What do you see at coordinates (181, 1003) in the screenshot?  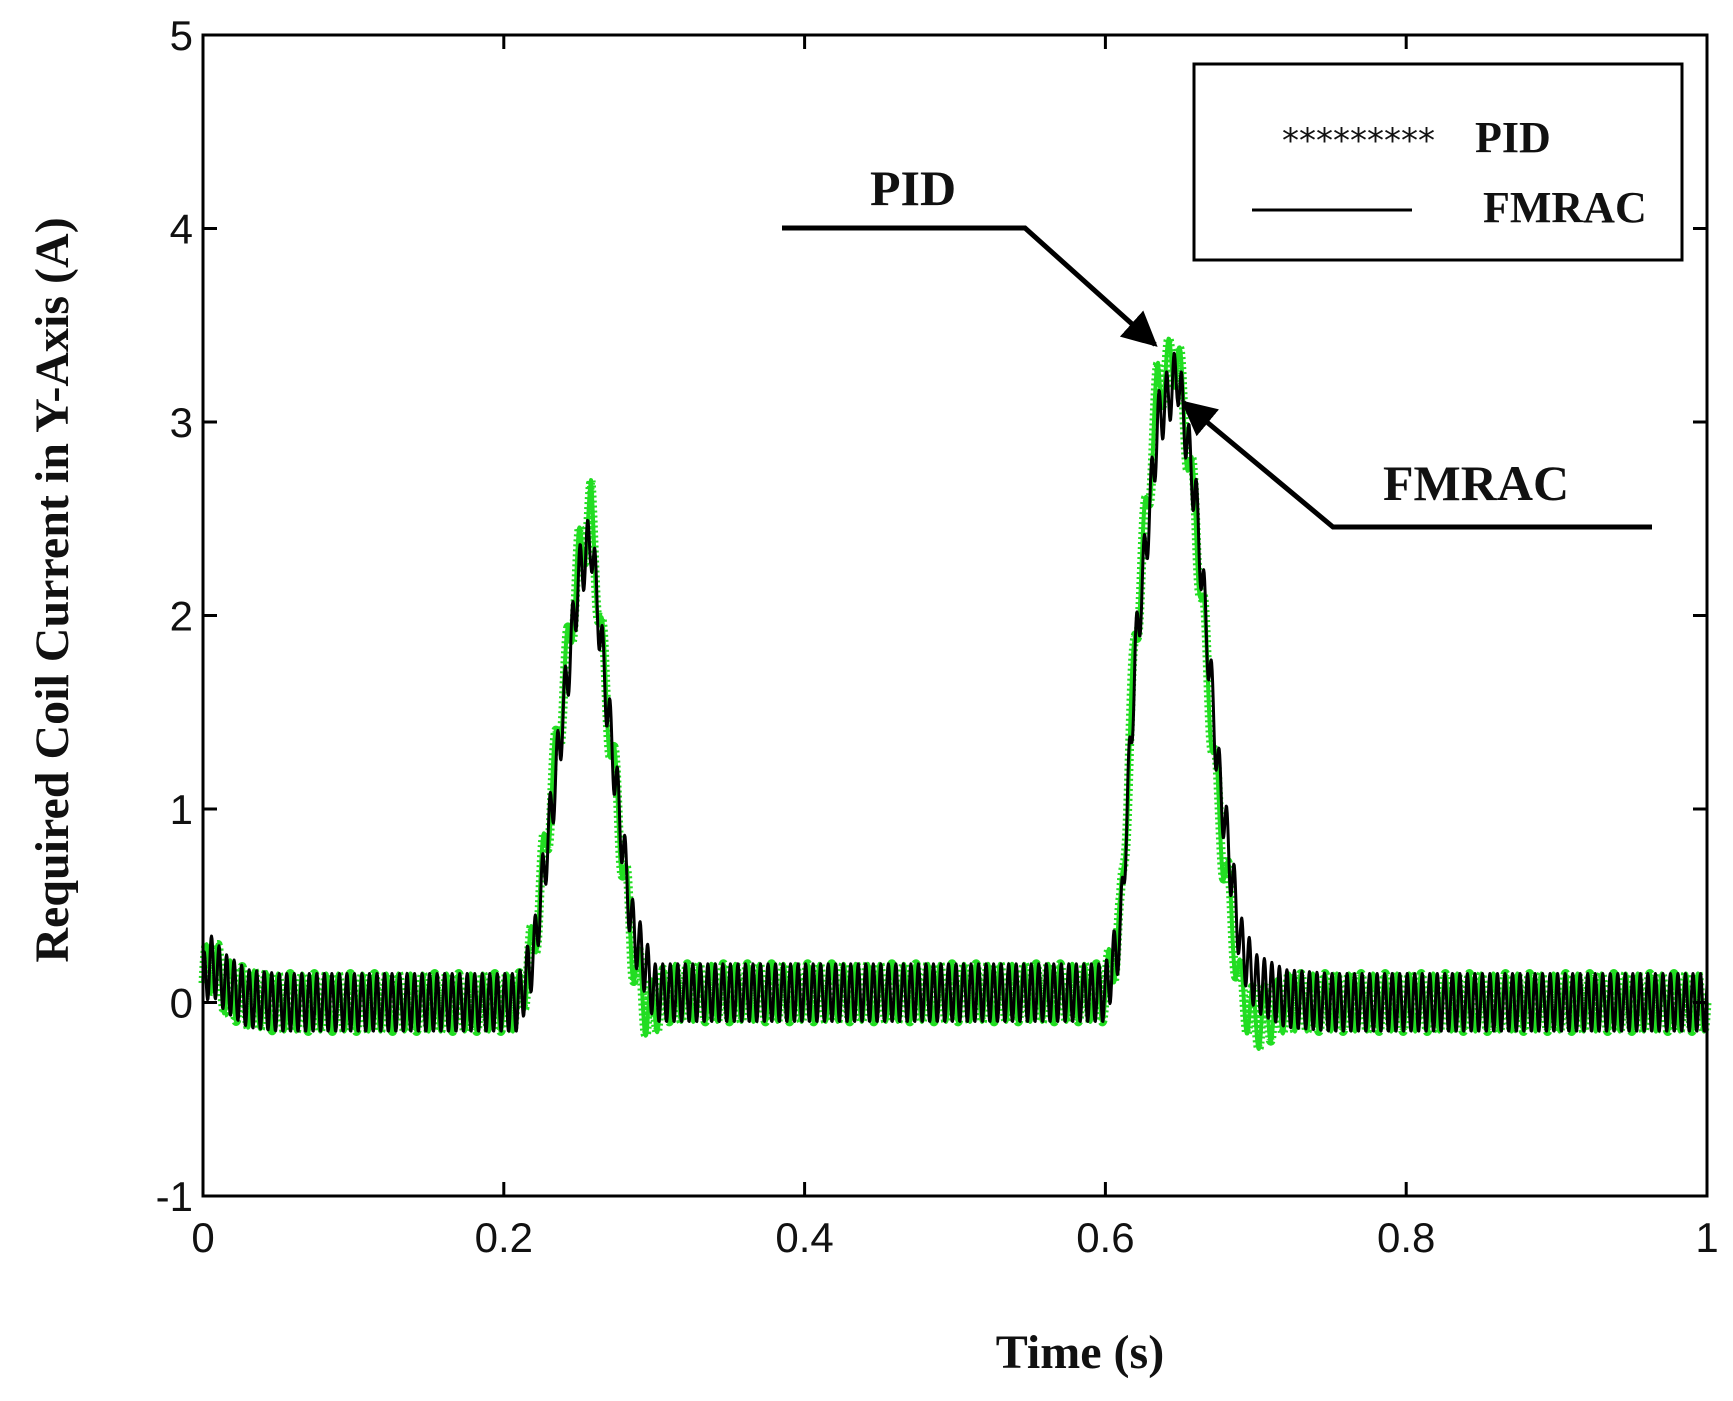 I see `y-tick-label: 0` at bounding box center [181, 1003].